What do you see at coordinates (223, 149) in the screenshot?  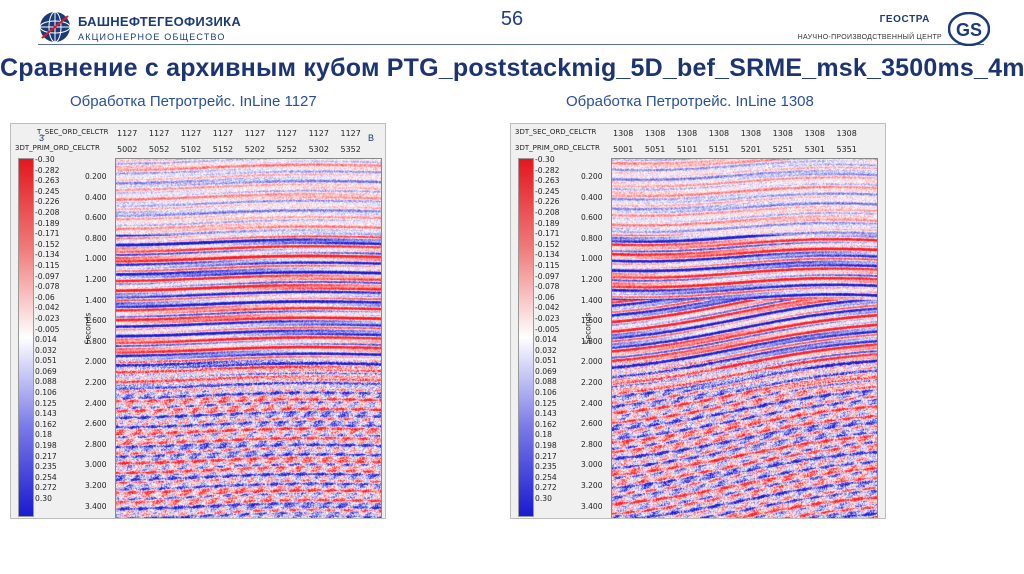 I see `row2-tick-label: 5152` at bounding box center [223, 149].